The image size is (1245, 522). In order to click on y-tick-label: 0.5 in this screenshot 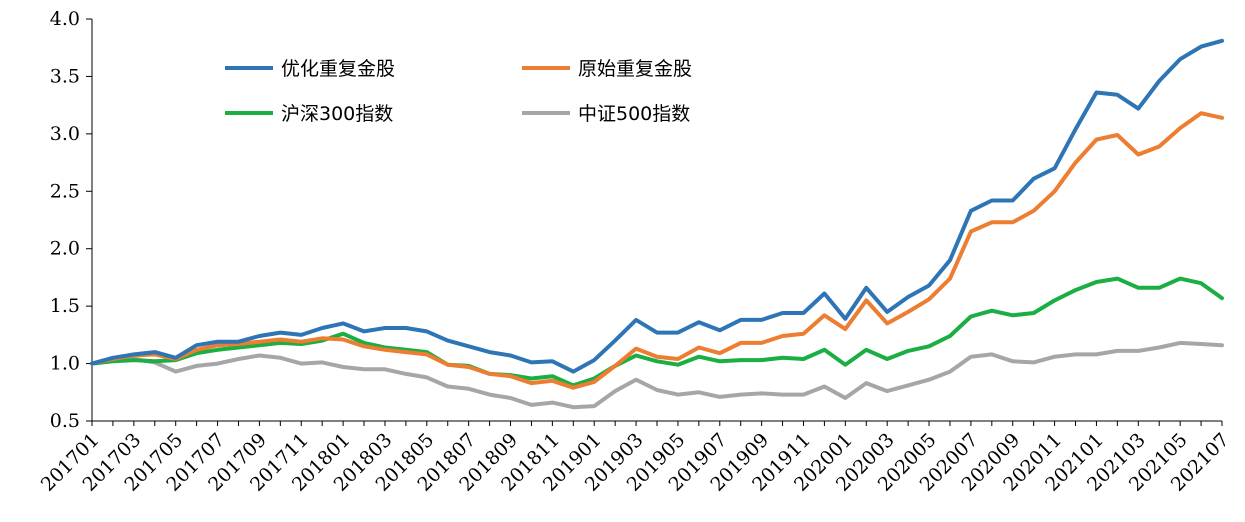, I will do `click(65, 421)`.